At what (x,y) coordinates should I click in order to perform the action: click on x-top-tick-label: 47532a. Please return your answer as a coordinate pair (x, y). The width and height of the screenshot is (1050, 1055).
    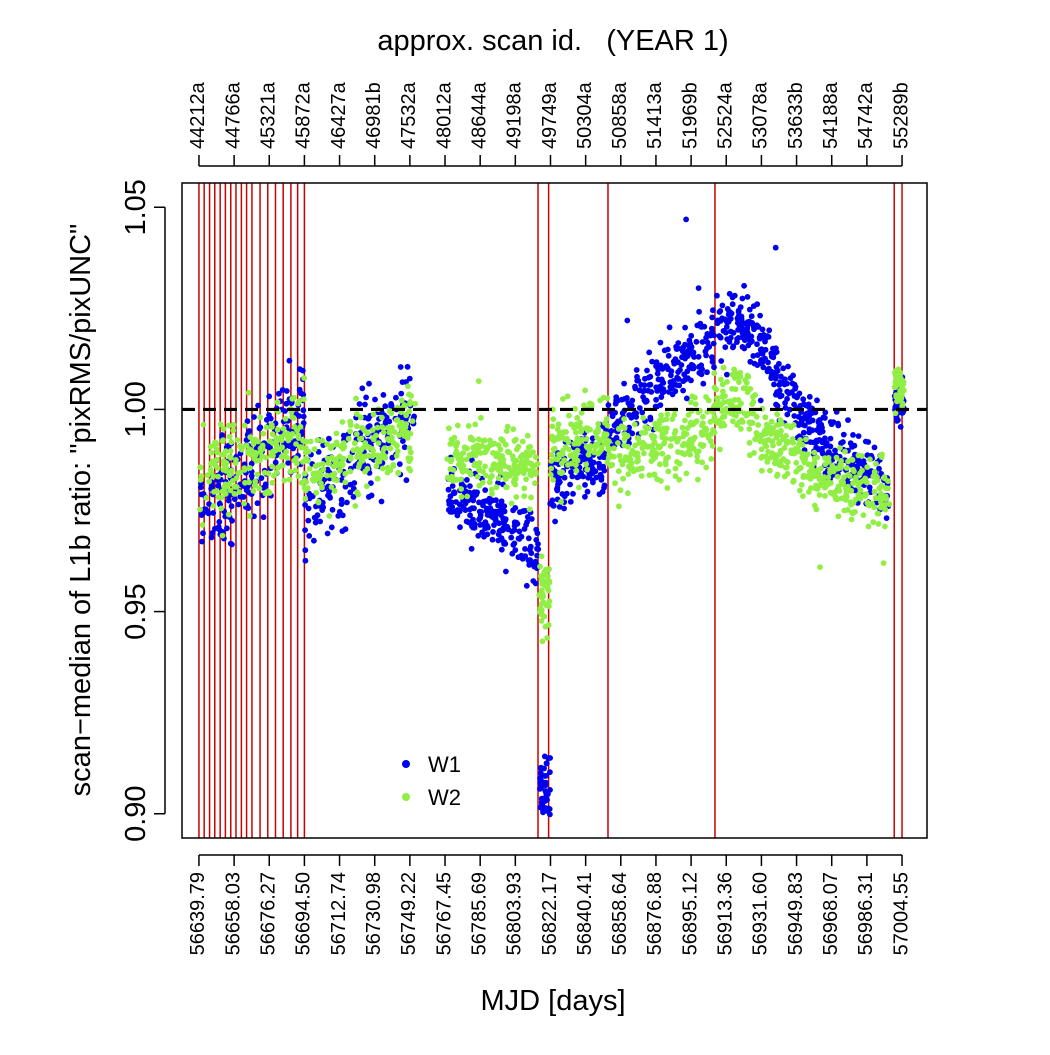
    Looking at the image, I should click on (409, 115).